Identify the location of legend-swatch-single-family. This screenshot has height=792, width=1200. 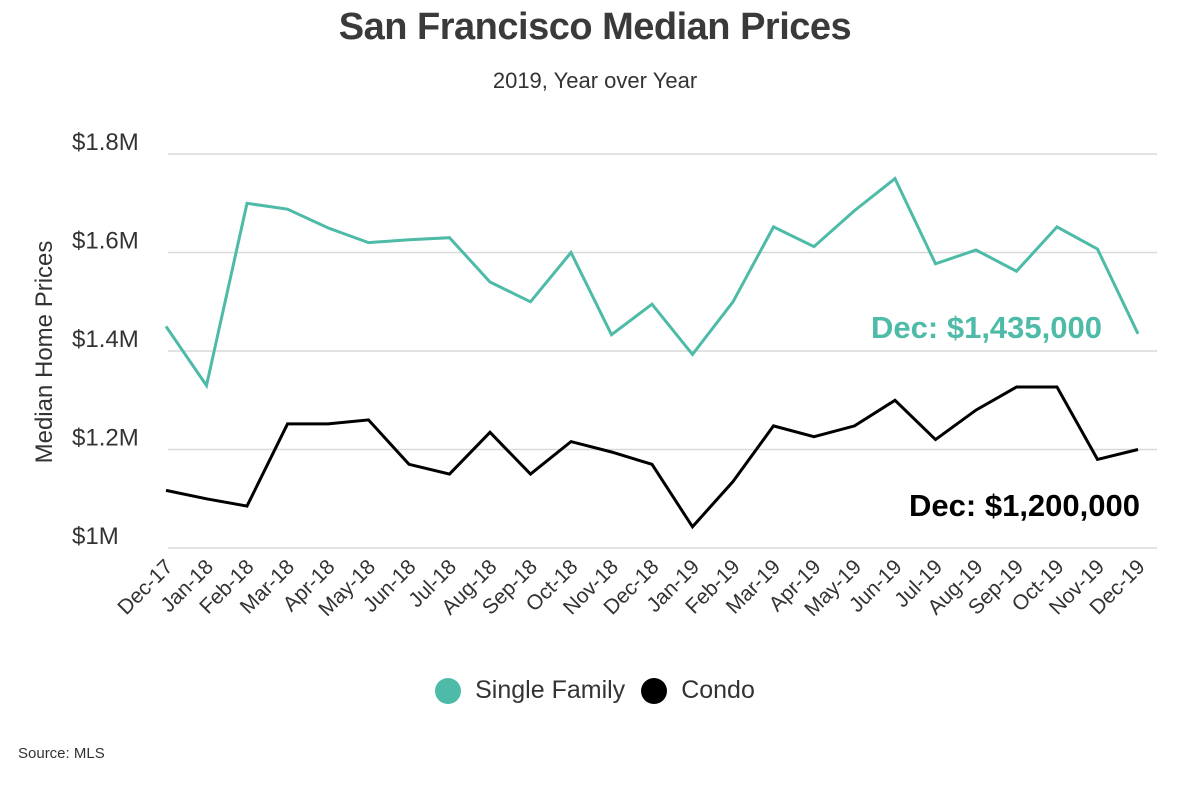
(448, 690).